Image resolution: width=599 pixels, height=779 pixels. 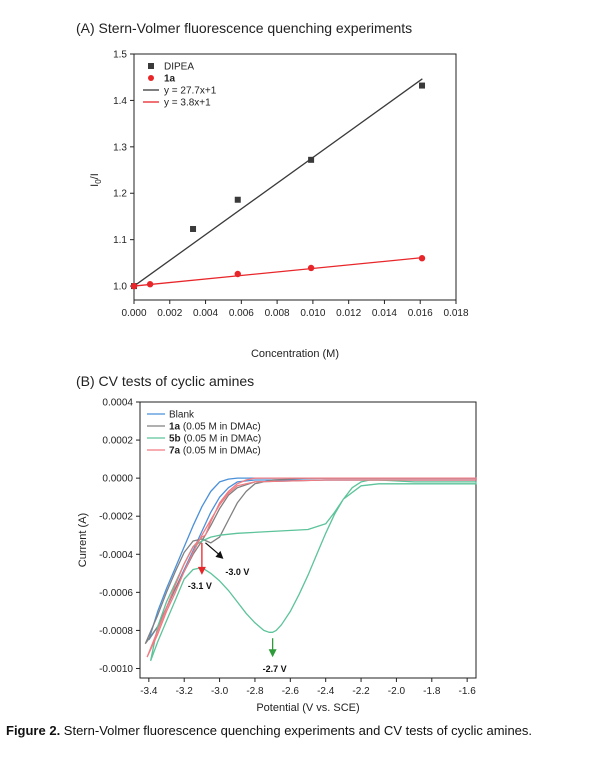 I want to click on x-tick-label: 0.000, so click(x=133, y=313).